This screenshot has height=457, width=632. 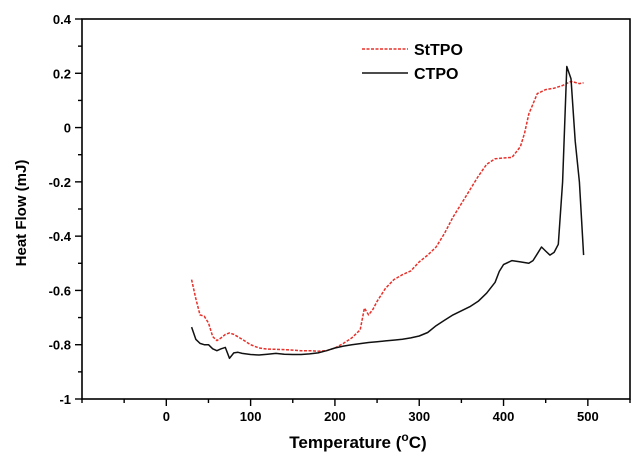 What do you see at coordinates (588, 416) in the screenshot?
I see `x-tick-label: 500` at bounding box center [588, 416].